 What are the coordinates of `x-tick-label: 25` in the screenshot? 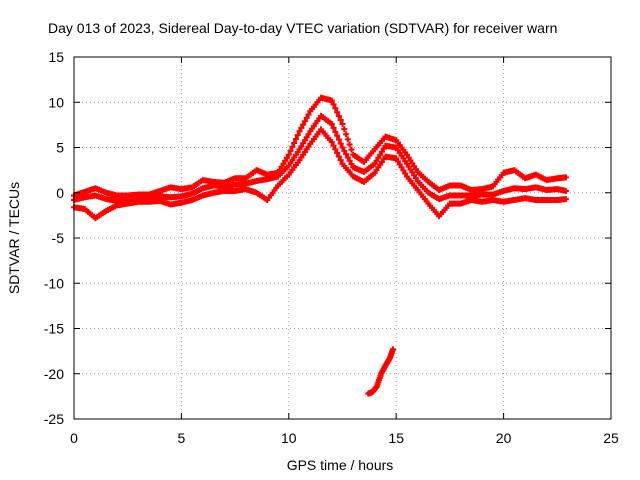 It's located at (611, 438).